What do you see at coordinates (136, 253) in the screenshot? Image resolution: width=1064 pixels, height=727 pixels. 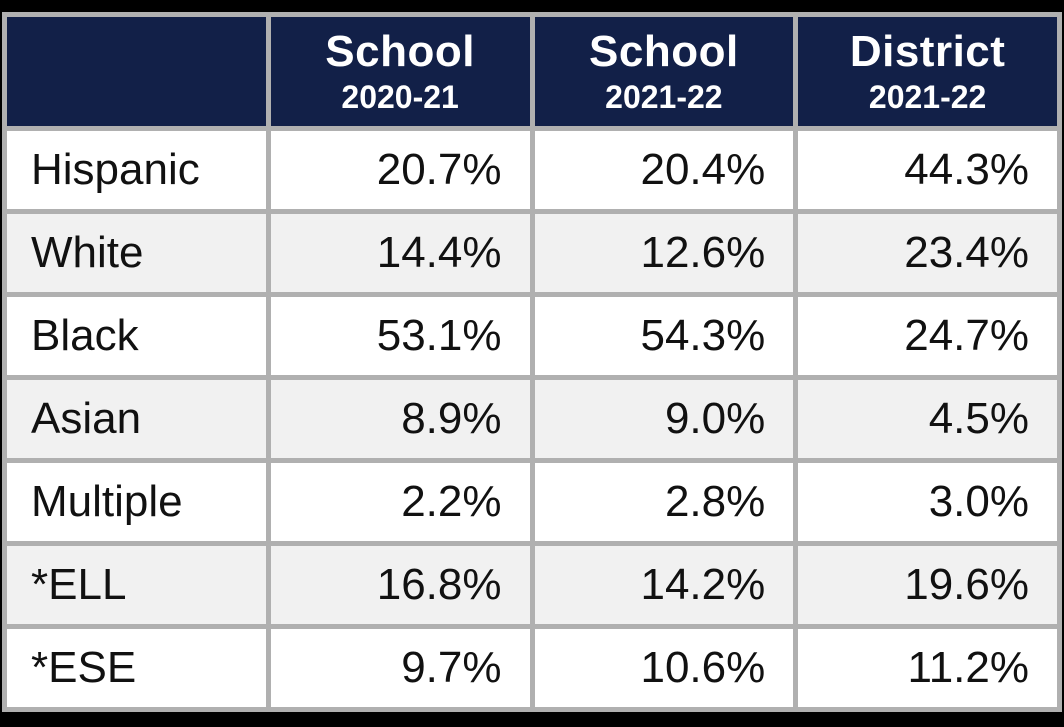 I see `row-label: White` at bounding box center [136, 253].